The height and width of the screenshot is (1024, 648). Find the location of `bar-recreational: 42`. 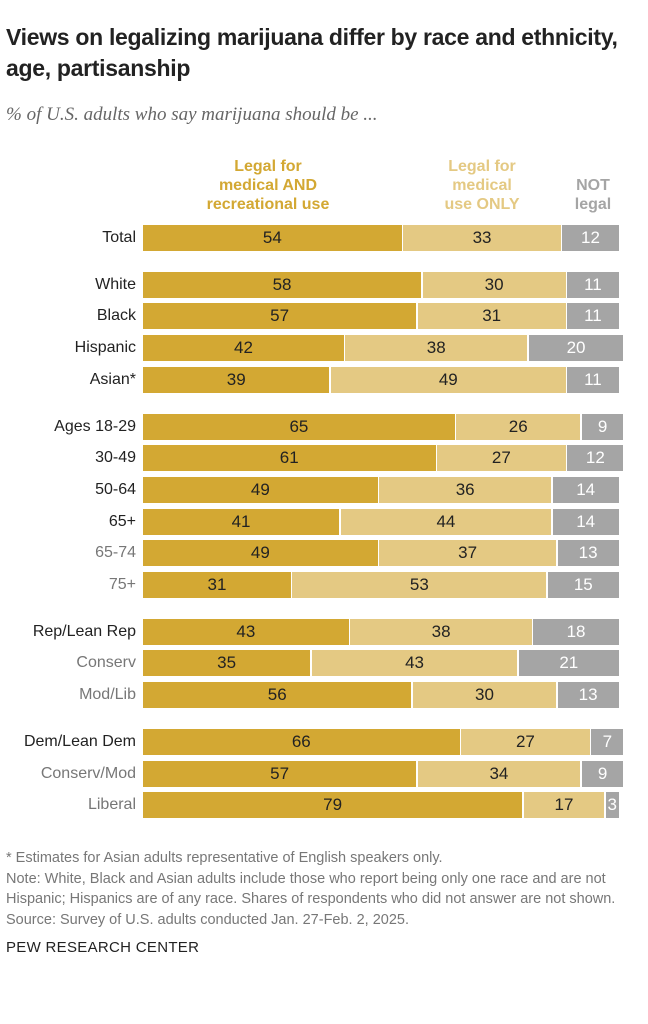

bar-recreational: 42 is located at coordinates (243, 348).